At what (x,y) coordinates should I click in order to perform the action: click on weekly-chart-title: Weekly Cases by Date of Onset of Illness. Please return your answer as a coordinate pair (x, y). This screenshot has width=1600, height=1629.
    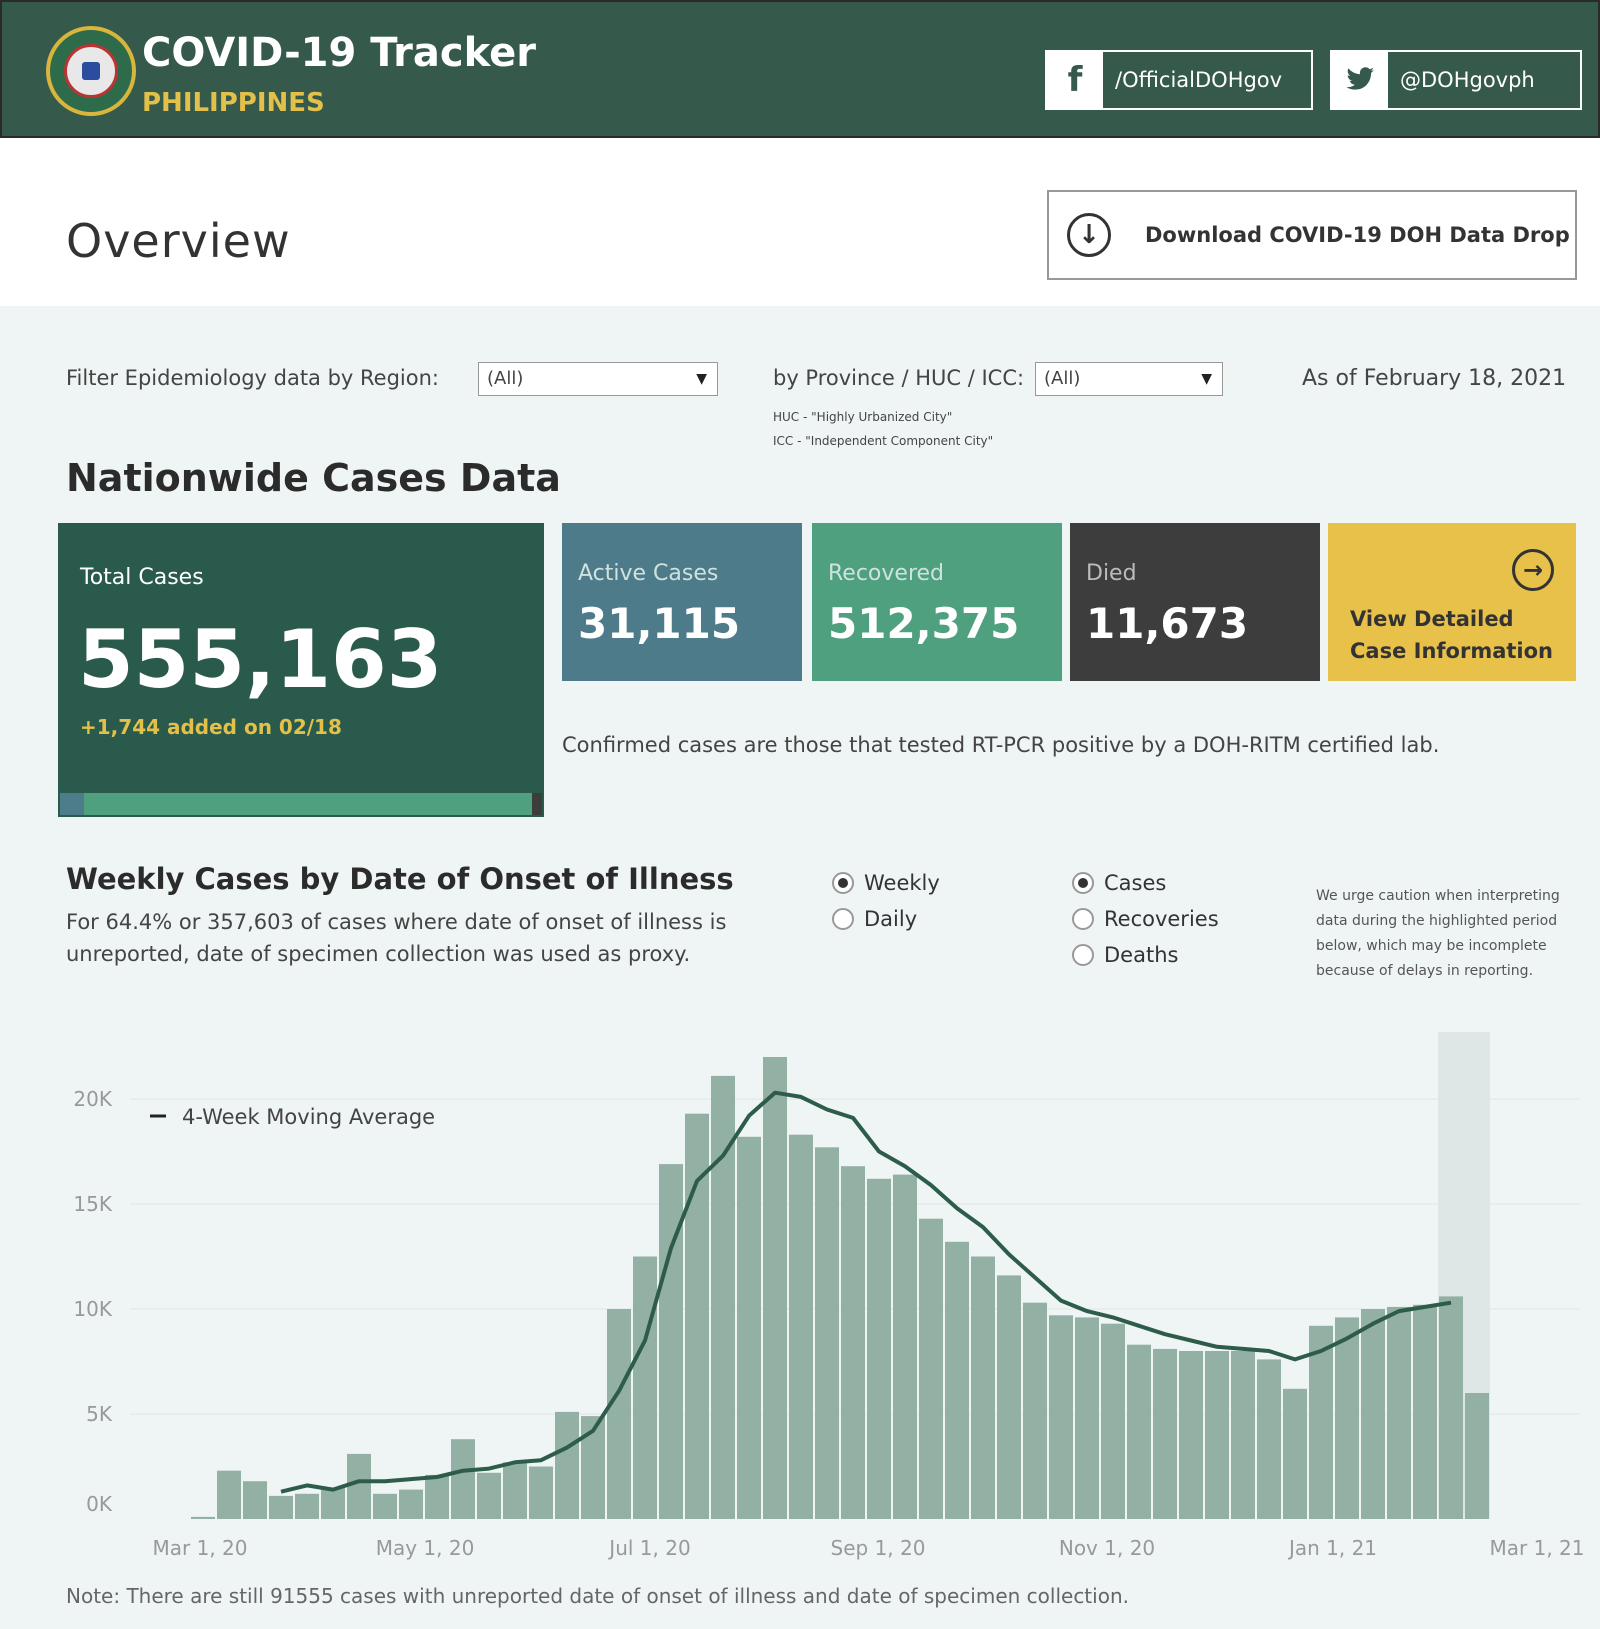
    Looking at the image, I should click on (400, 879).